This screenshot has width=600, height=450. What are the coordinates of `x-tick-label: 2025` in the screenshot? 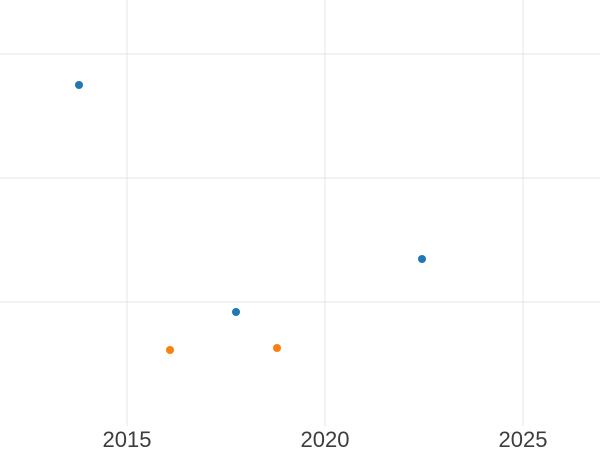 It's located at (523, 438).